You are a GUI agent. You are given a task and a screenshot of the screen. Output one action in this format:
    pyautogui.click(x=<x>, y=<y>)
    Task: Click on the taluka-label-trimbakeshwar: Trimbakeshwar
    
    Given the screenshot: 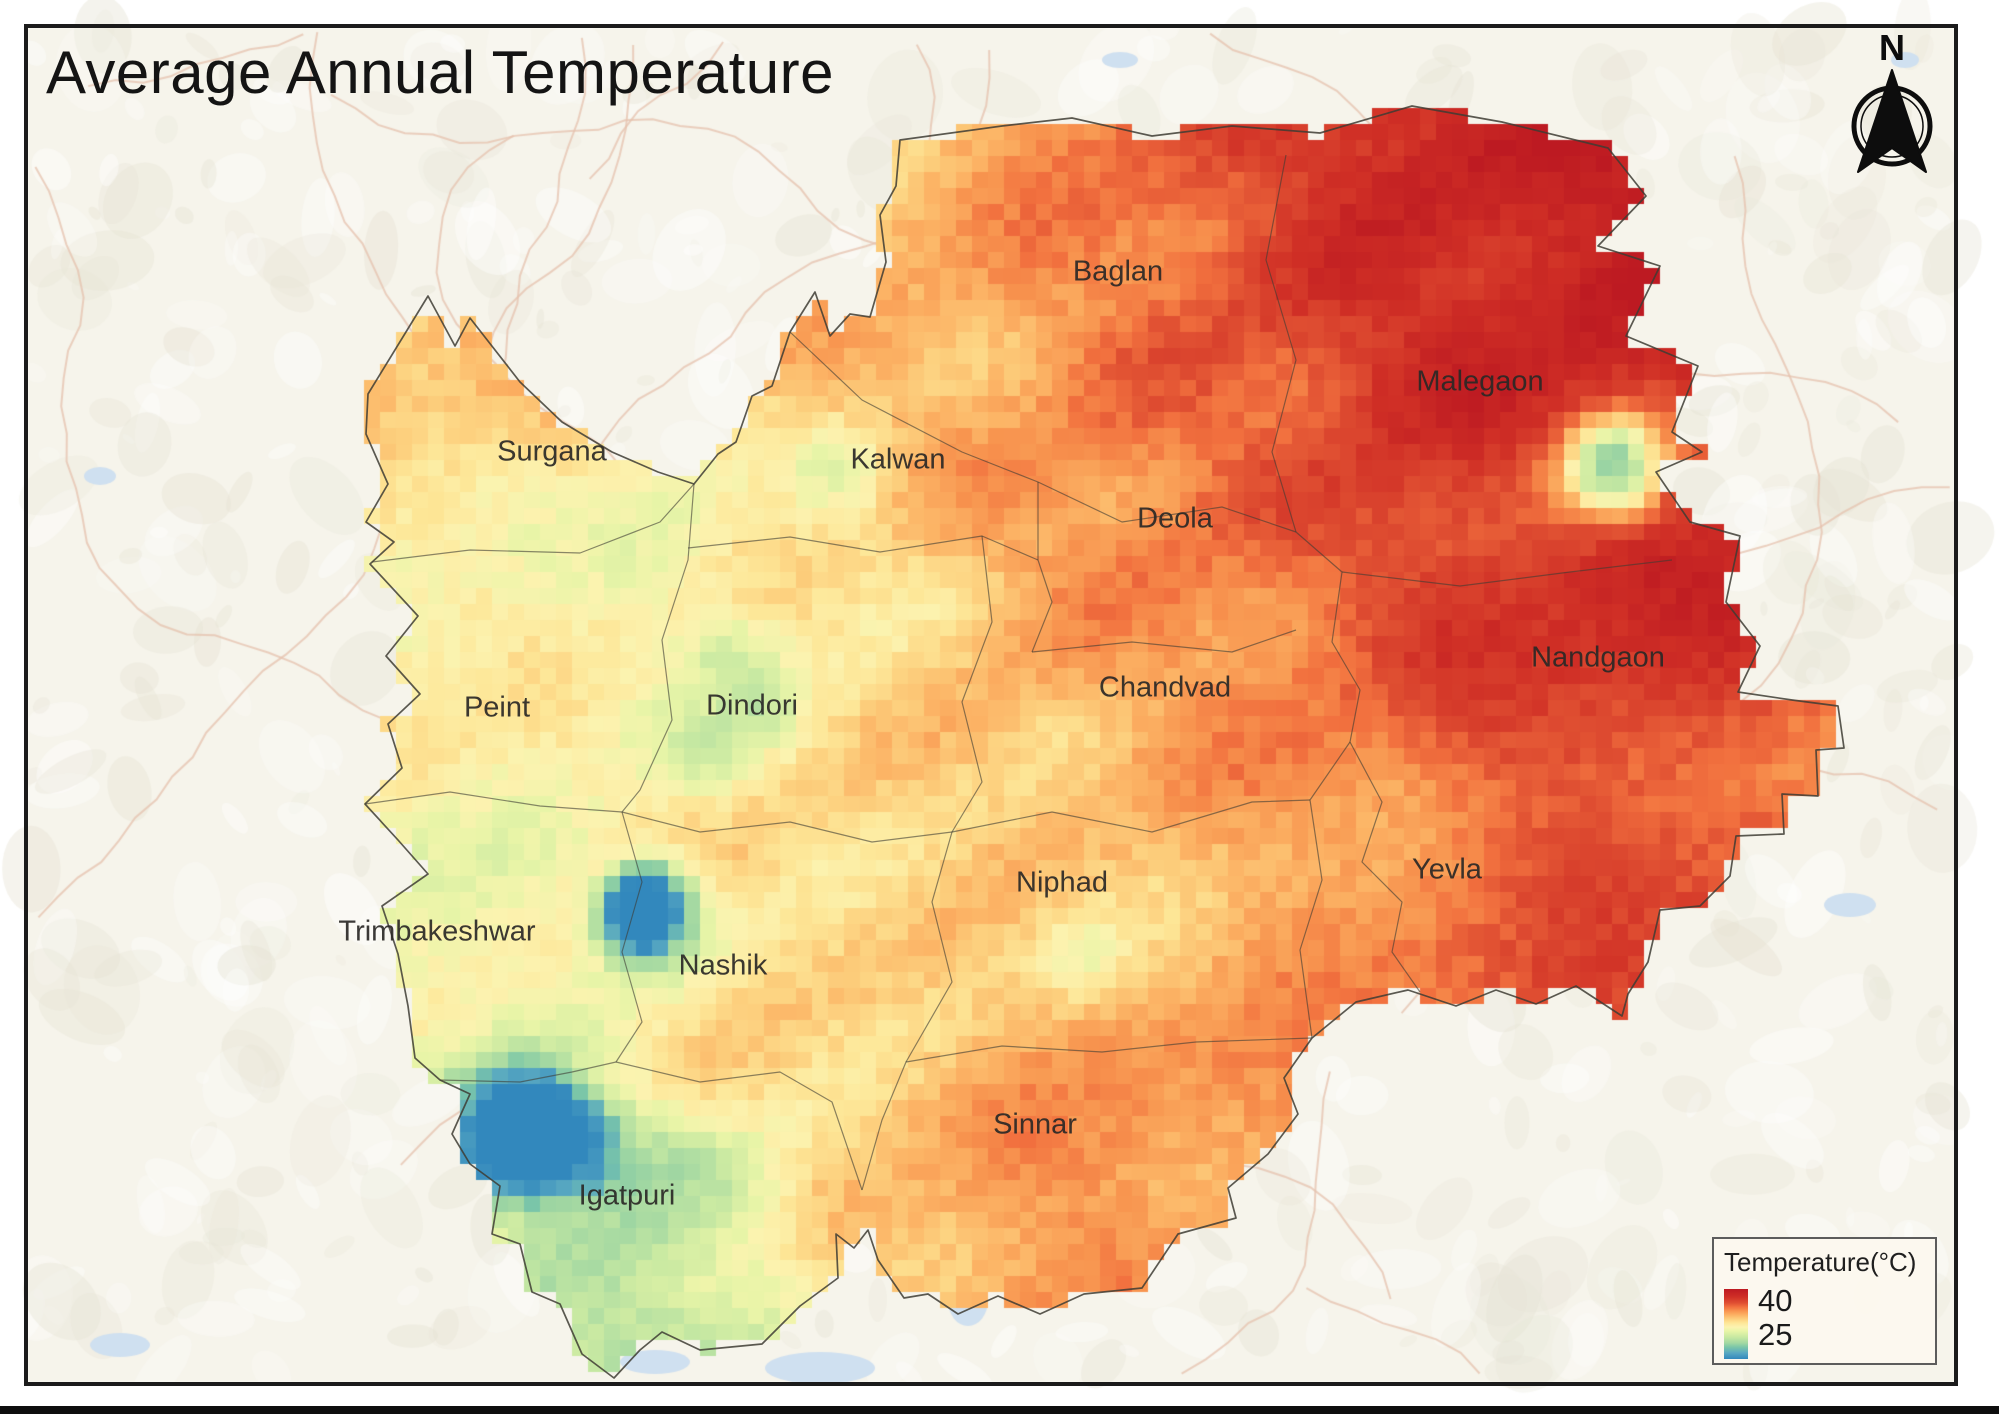 What is the action you would take?
    pyautogui.click(x=437, y=931)
    